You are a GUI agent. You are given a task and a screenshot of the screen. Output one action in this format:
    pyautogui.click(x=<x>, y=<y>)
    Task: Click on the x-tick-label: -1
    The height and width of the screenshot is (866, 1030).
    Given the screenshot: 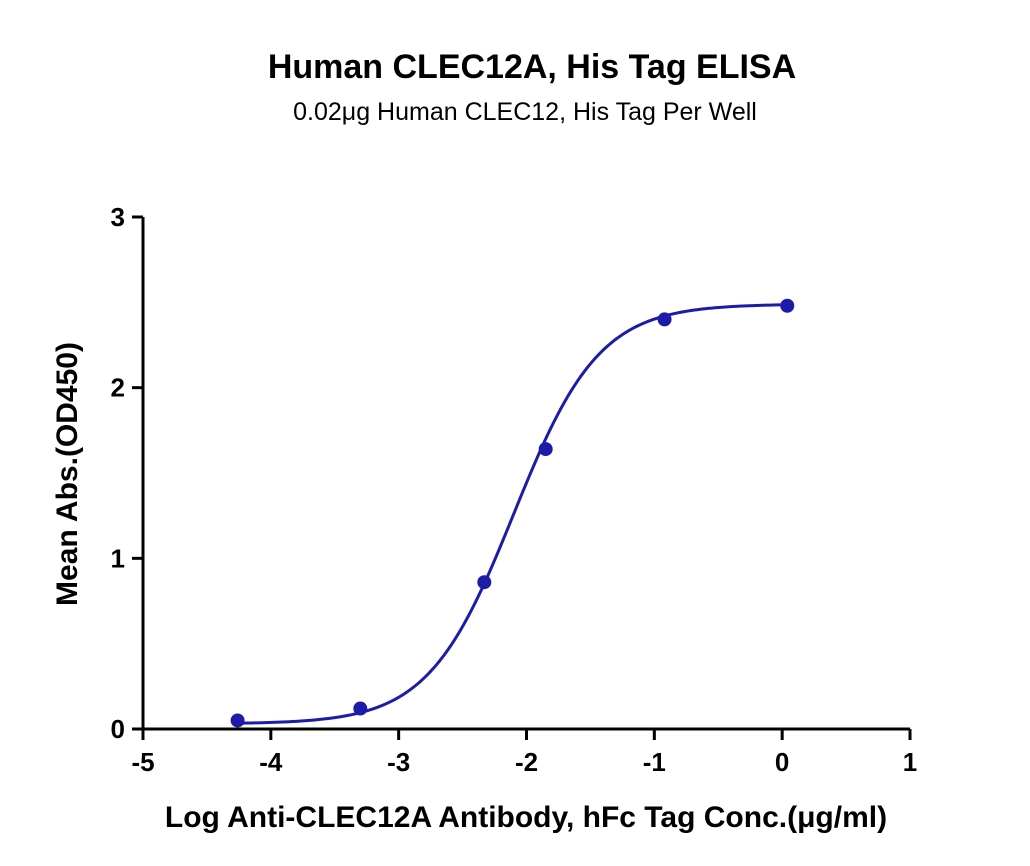 What is the action you would take?
    pyautogui.click(x=654, y=762)
    